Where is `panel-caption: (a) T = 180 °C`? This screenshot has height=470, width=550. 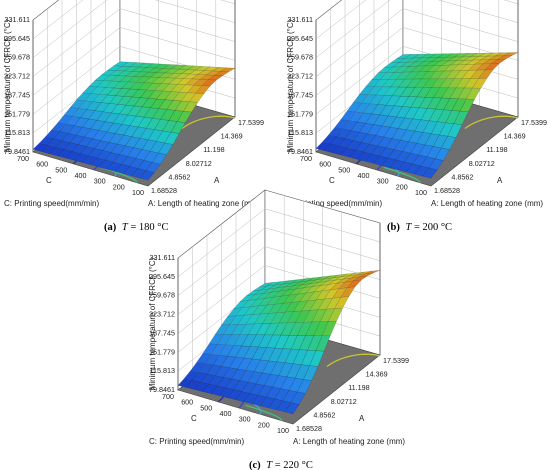 panel-caption: (a) T = 180 °C is located at coordinates (136, 227).